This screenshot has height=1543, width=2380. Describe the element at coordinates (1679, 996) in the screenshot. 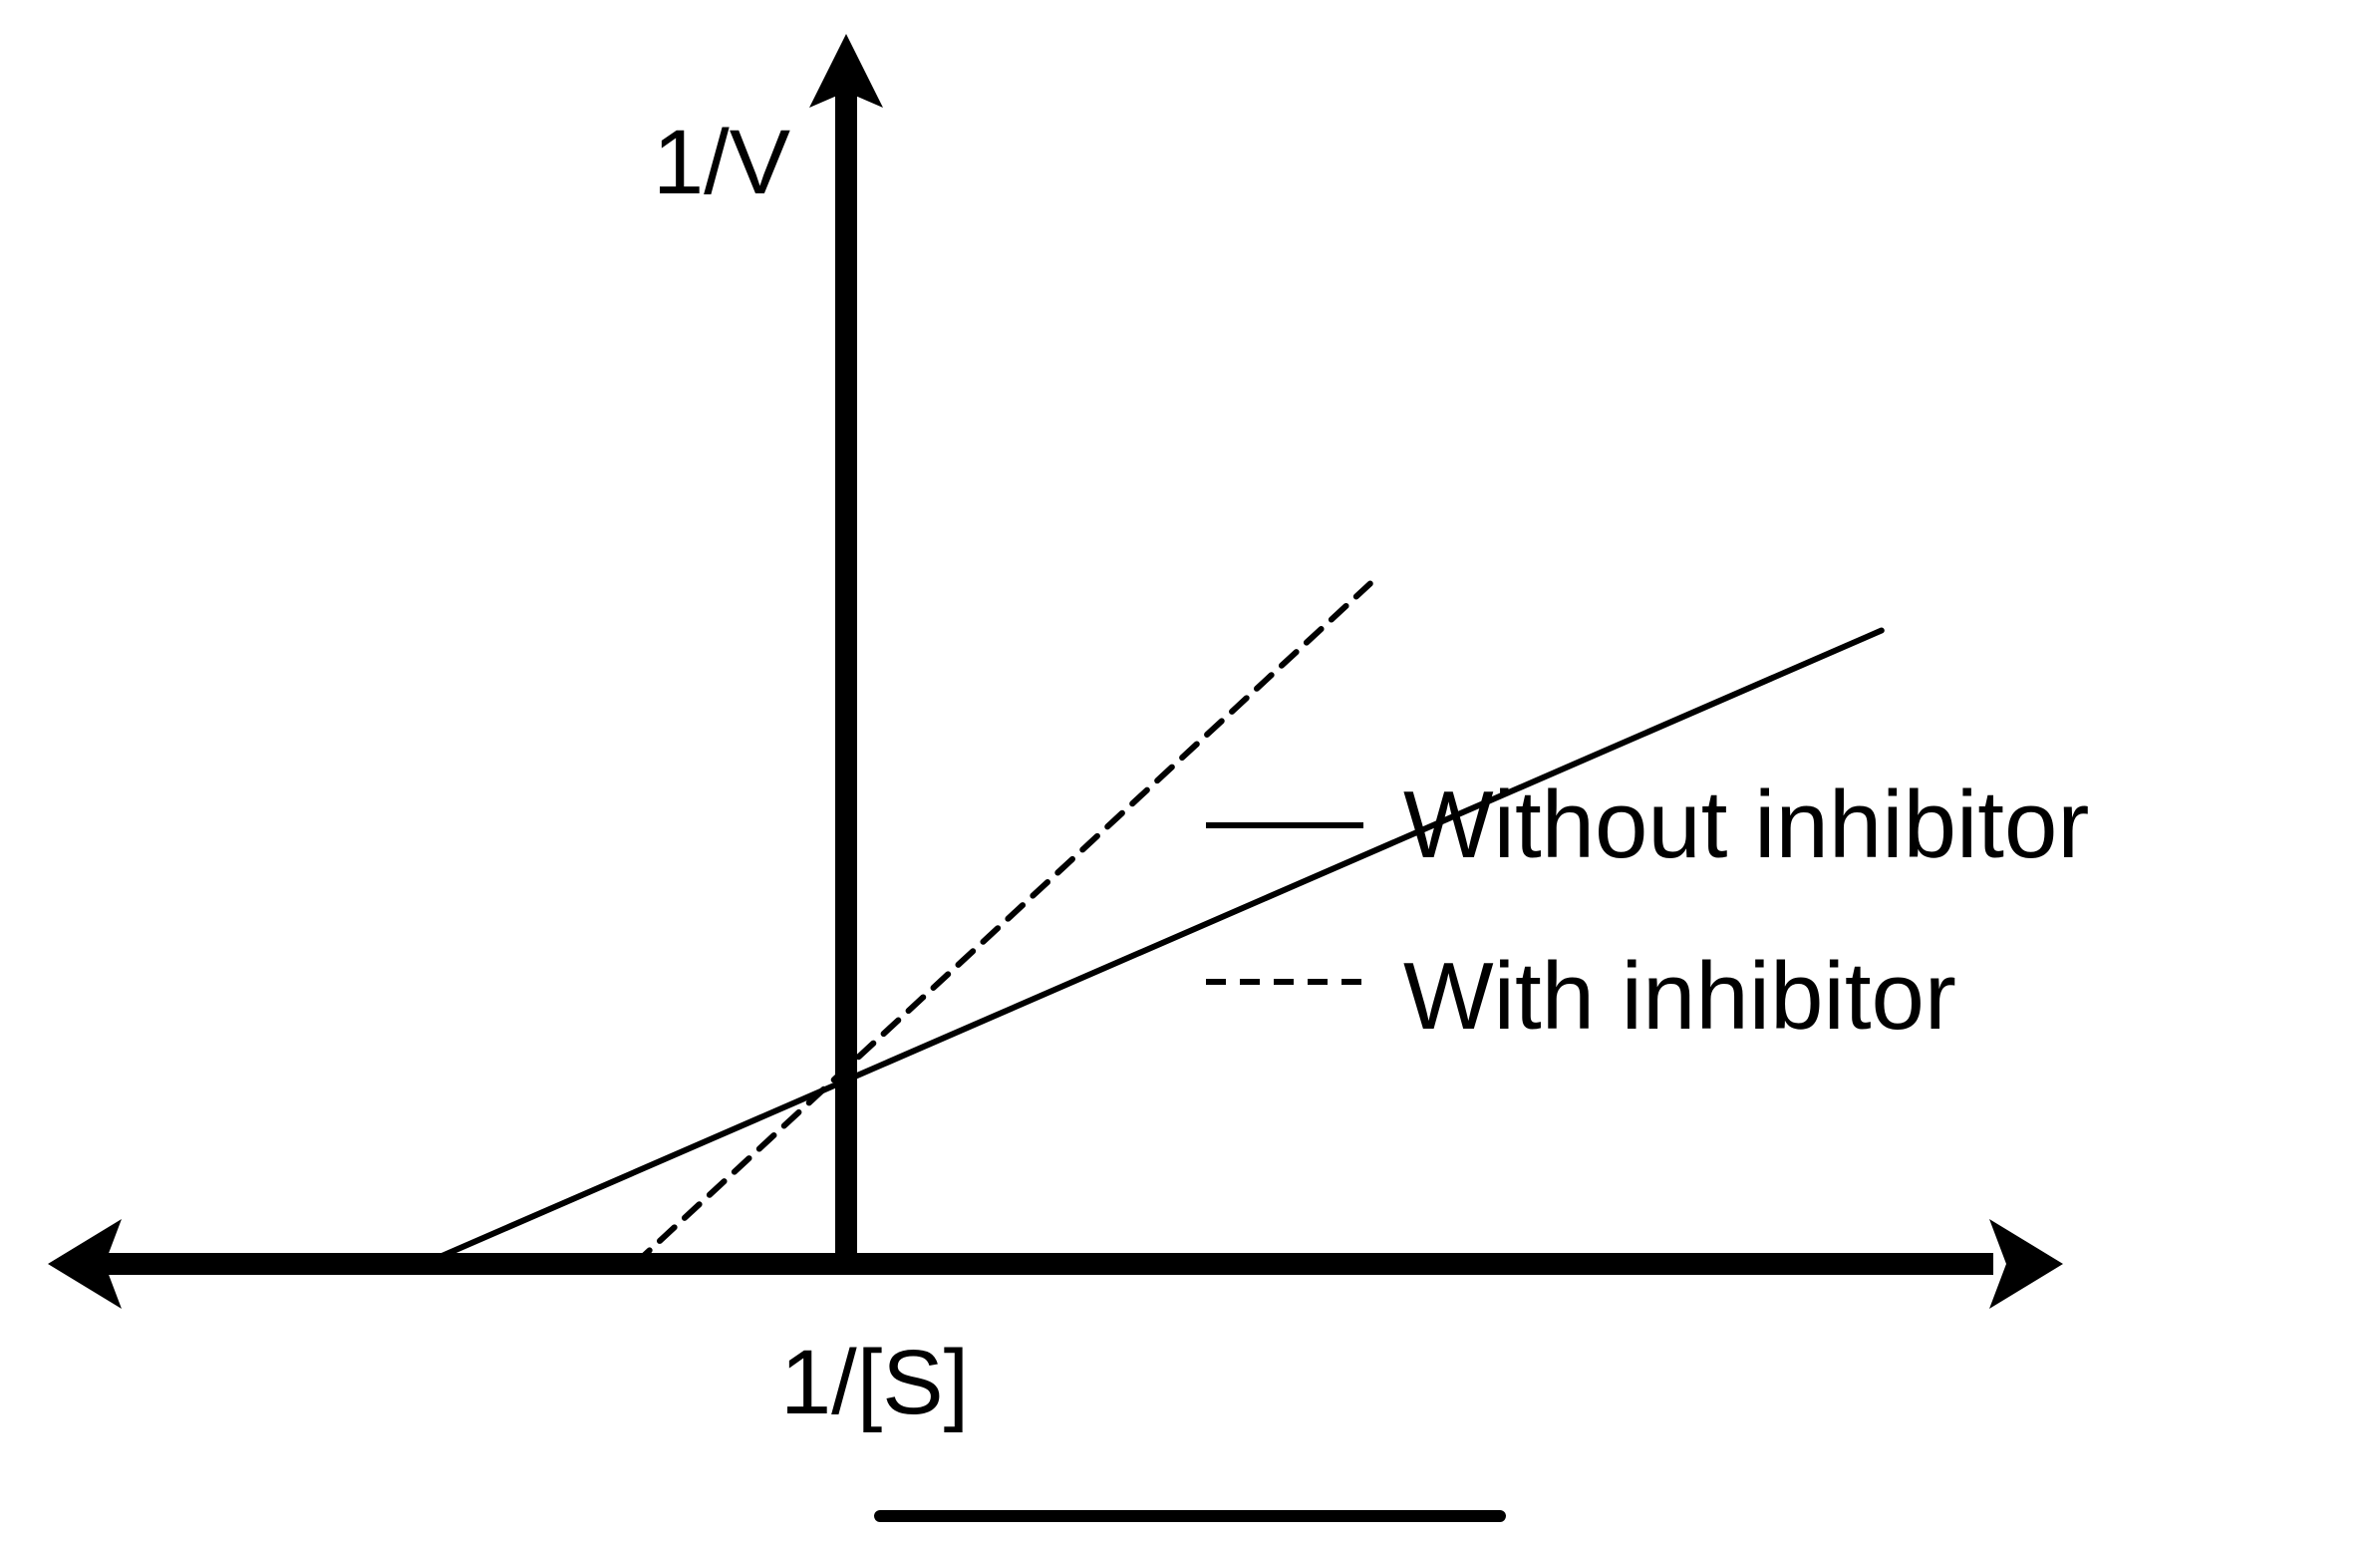

I see `legend-label-with-inhibitor: With inhibitor` at that location.